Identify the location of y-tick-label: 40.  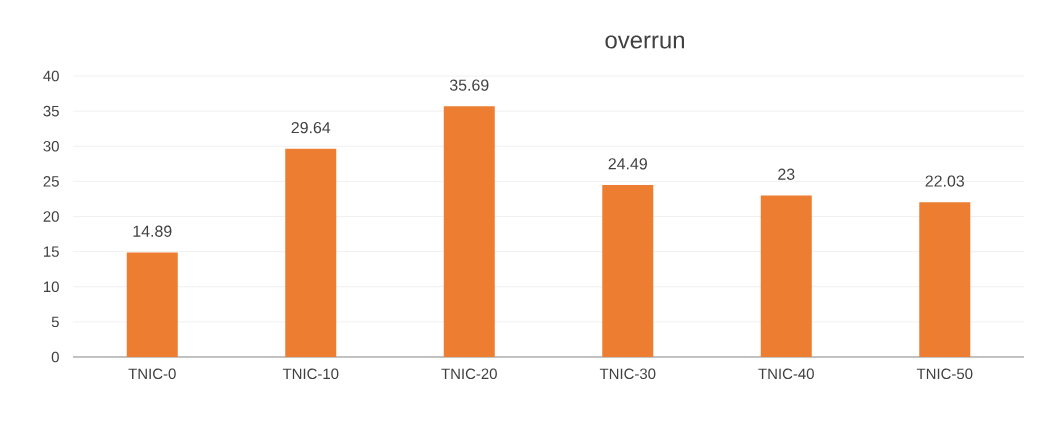
(51, 76).